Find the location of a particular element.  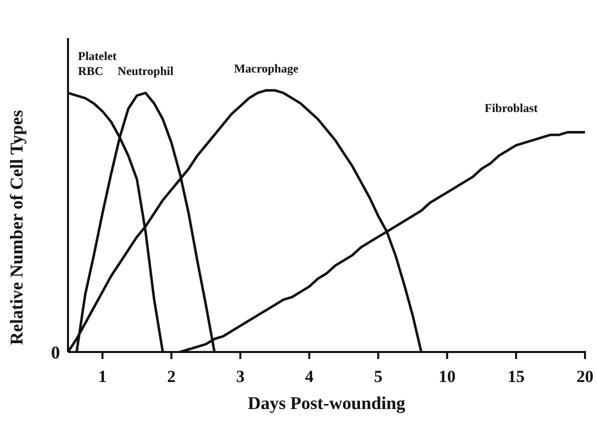

y-axis-title: Relative Number of Cell Types is located at coordinates (16, 227).